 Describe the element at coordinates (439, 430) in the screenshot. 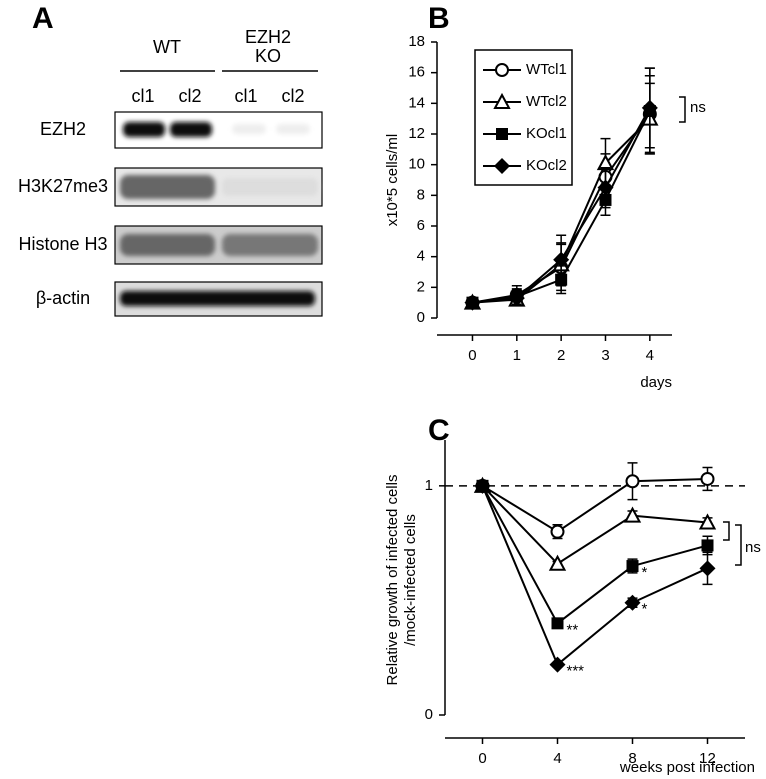

I see `panel-label: C` at that location.